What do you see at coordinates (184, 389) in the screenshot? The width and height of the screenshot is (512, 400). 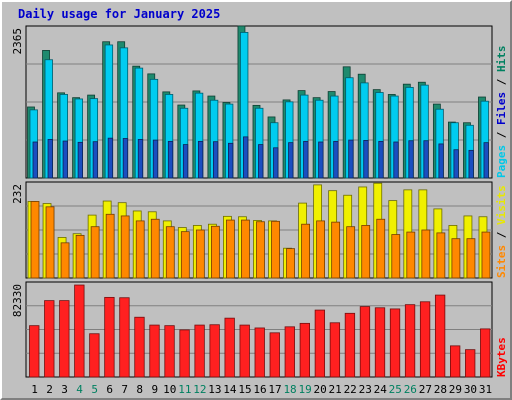 I see `x-tick-label-day-11: 11` at bounding box center [184, 389].